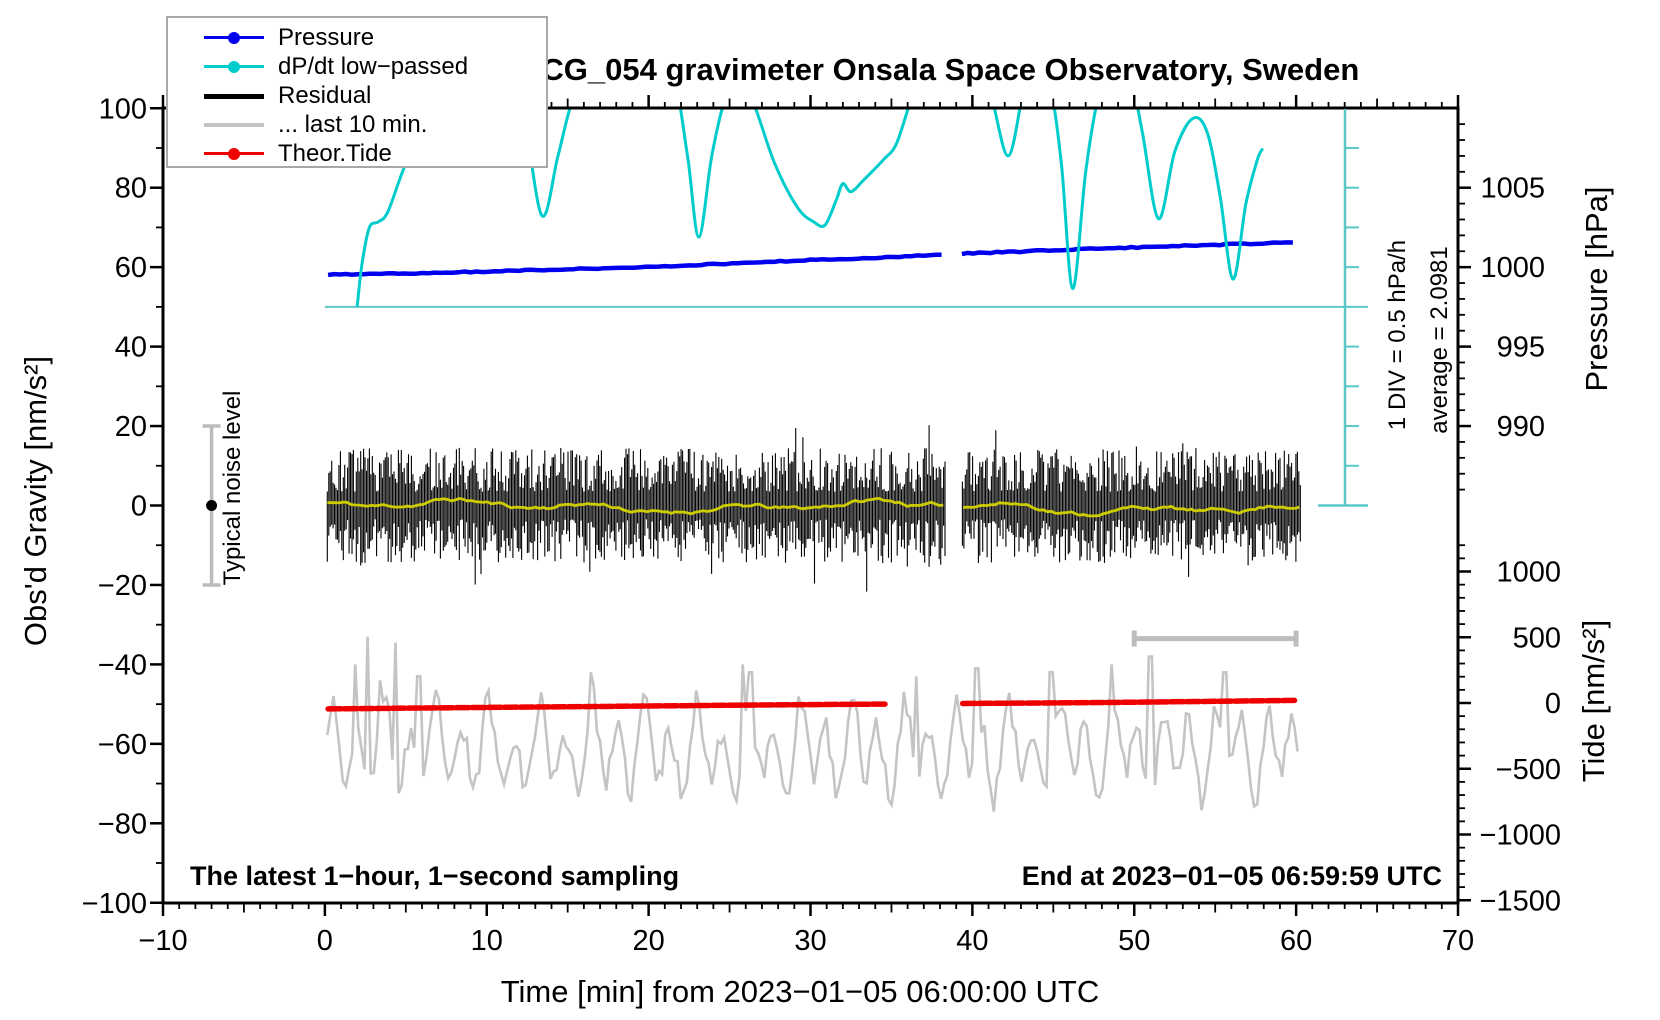 The image size is (1660, 1020). What do you see at coordinates (487, 941) in the screenshot?
I see `svg-text: 10` at bounding box center [487, 941].